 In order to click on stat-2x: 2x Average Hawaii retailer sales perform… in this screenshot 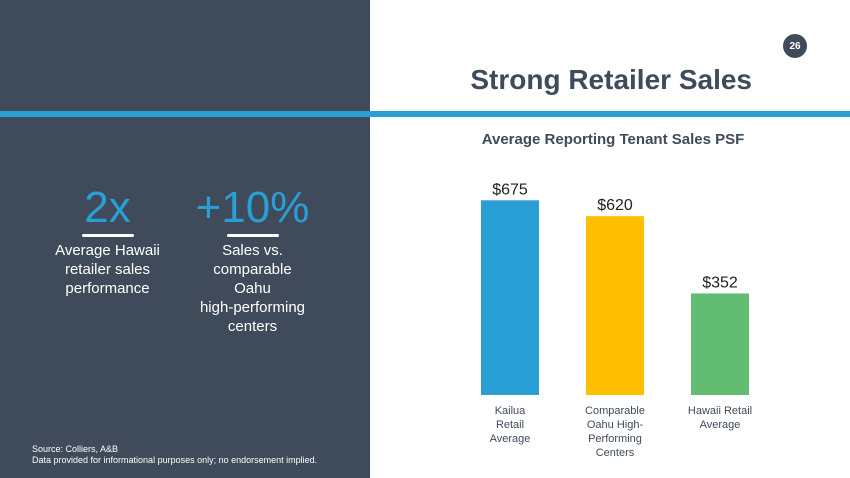, I will do `click(107, 241)`.